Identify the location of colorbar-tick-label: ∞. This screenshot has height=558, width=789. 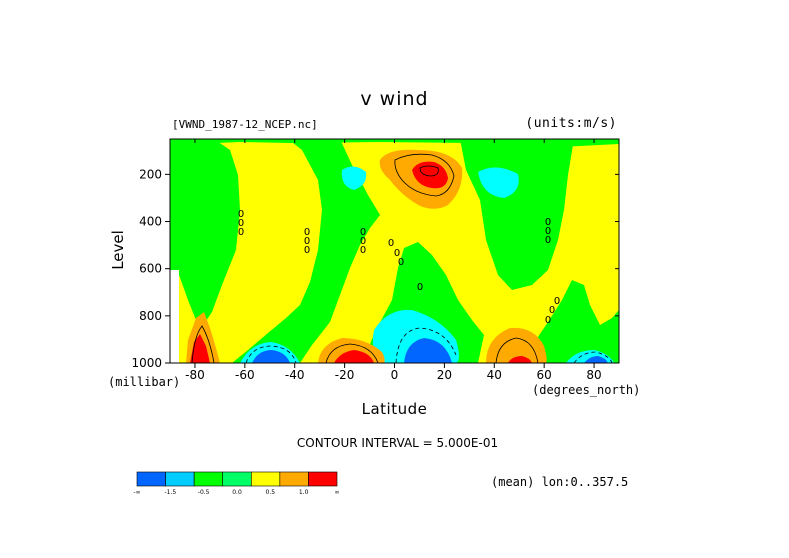
(337, 492).